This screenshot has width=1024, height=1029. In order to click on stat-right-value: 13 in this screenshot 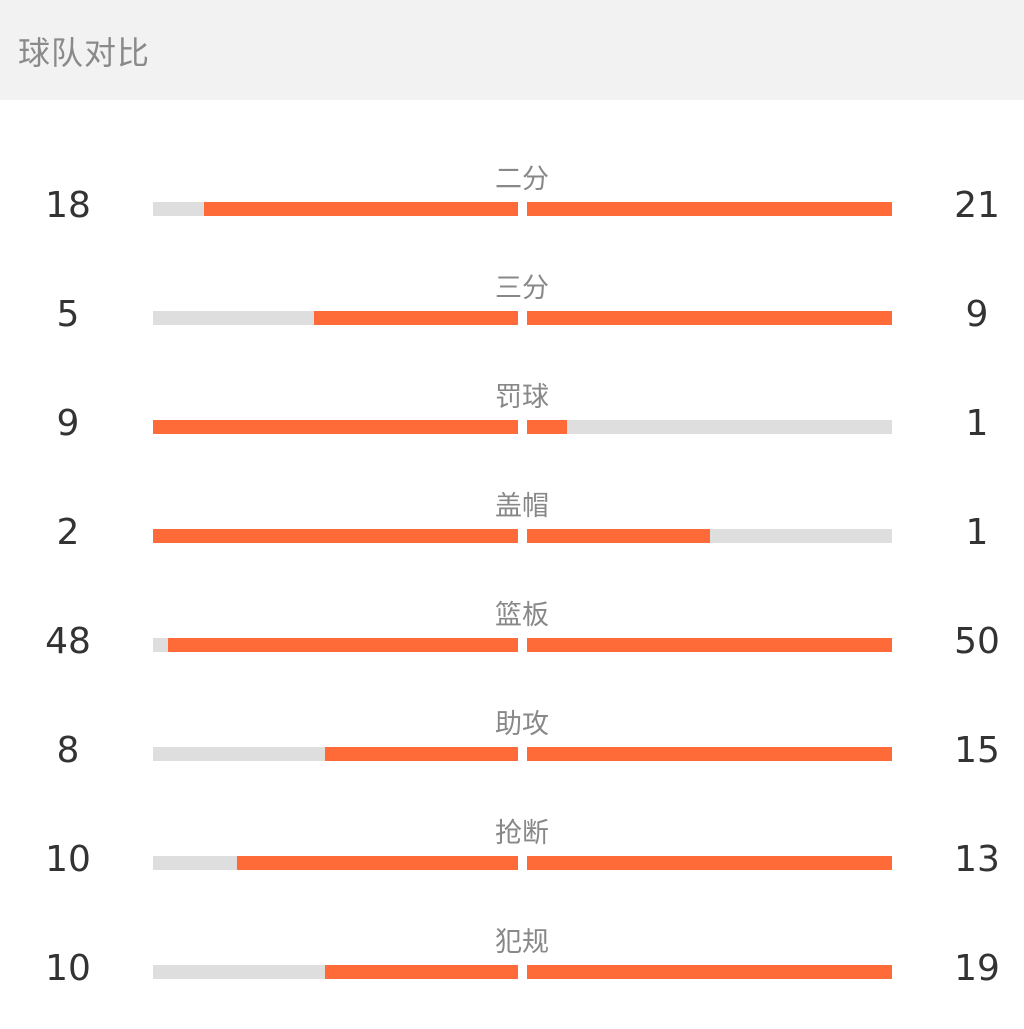, I will do `click(977, 859)`.